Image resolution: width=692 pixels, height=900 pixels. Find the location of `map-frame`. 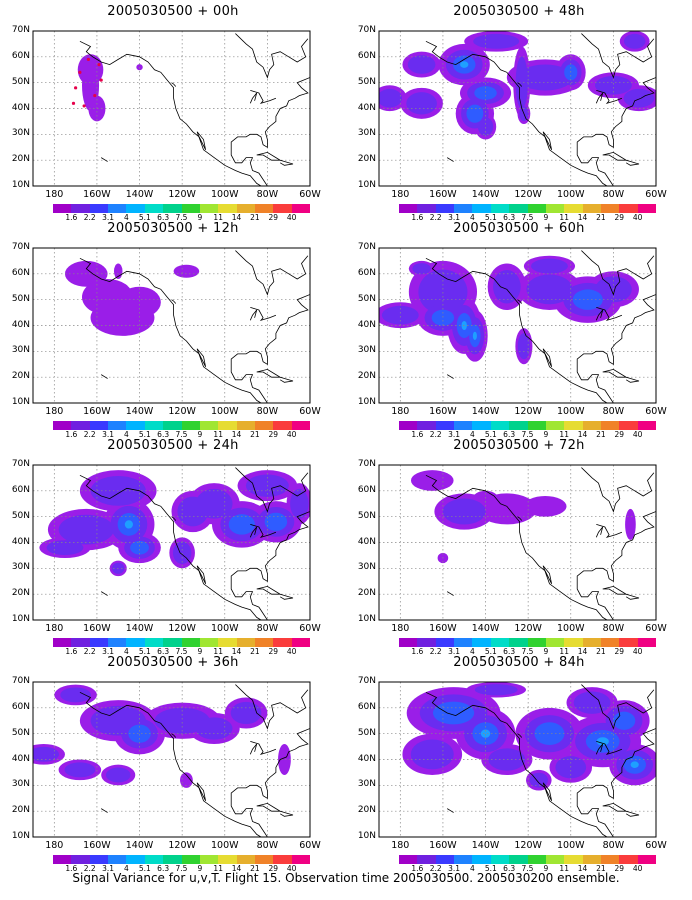

map-frame is located at coordinates (517, 108).